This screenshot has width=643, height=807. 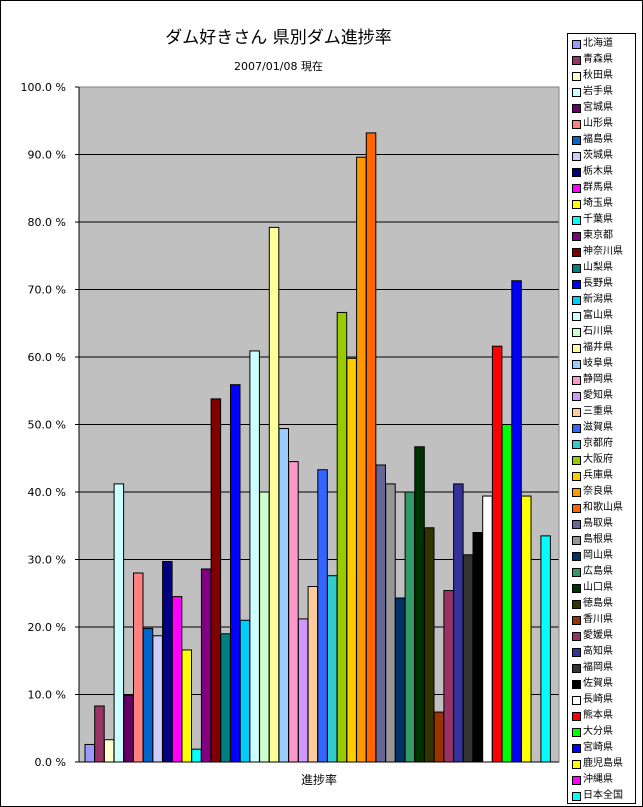 What do you see at coordinates (598, 171) in the screenshot?
I see `legend-label: 栃木県` at bounding box center [598, 171].